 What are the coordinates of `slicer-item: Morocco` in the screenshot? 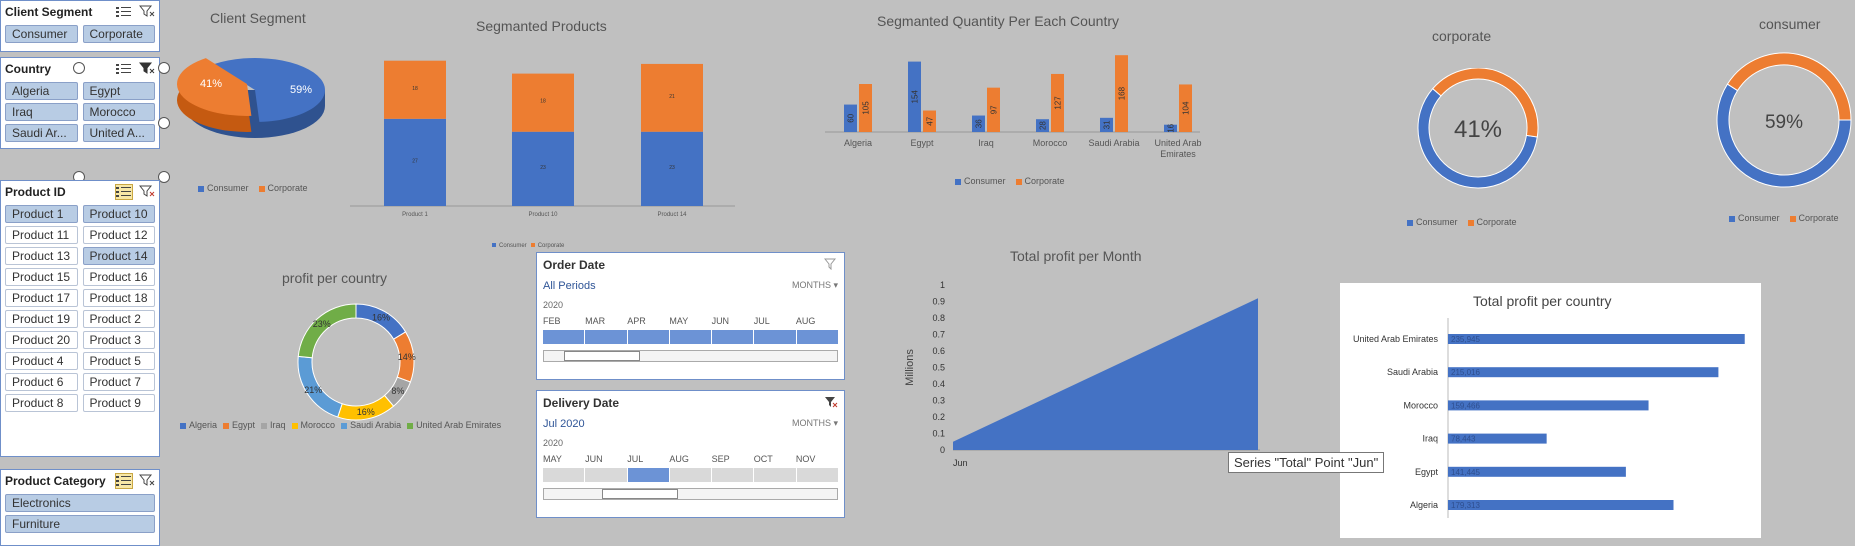 It's located at (118, 112).